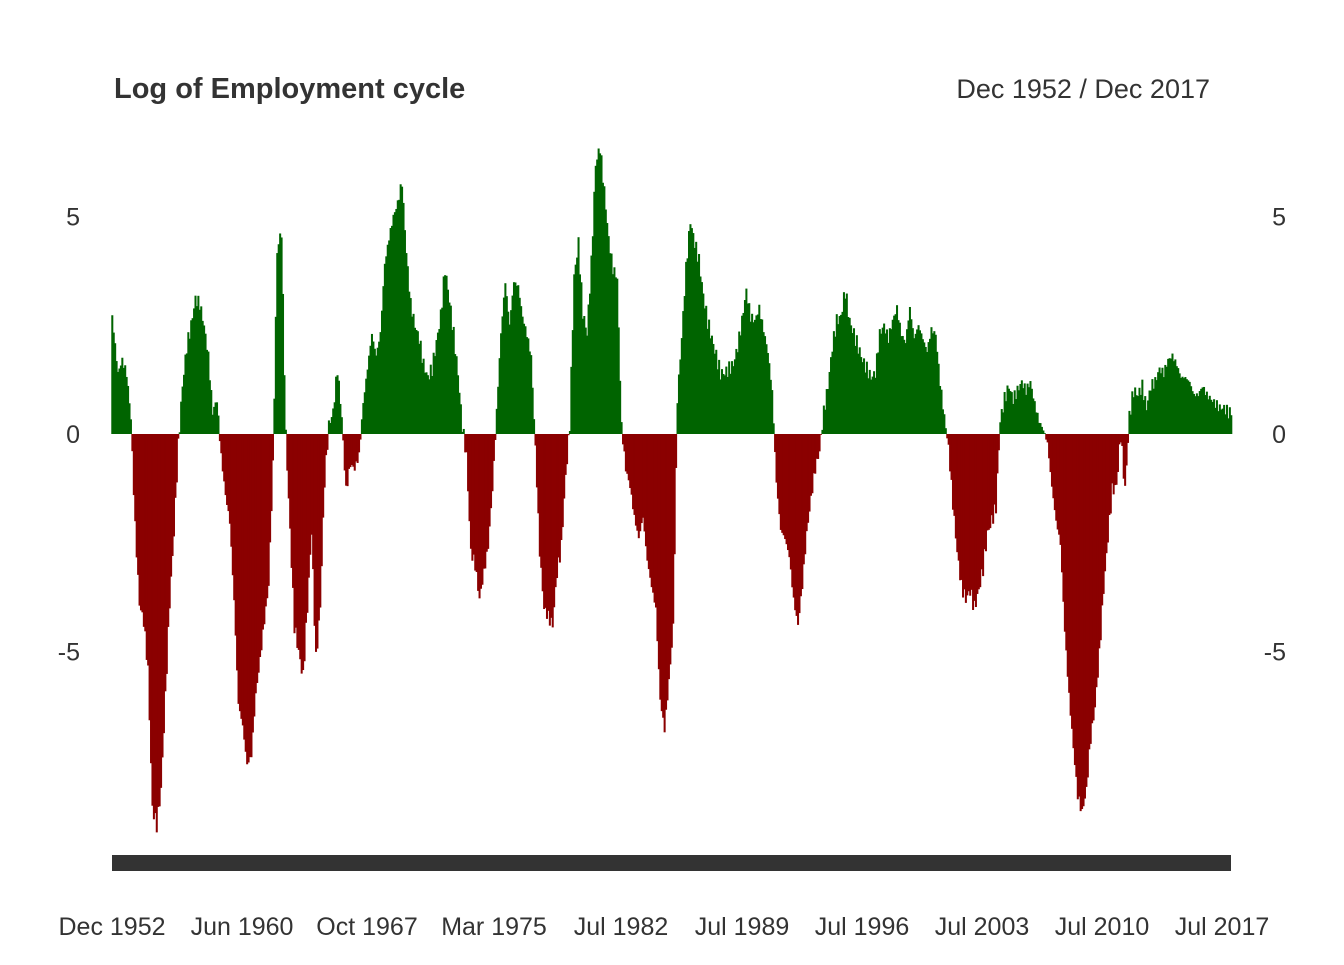 The image size is (1344, 965). I want to click on x-tick-label: Jun 1960, so click(242, 927).